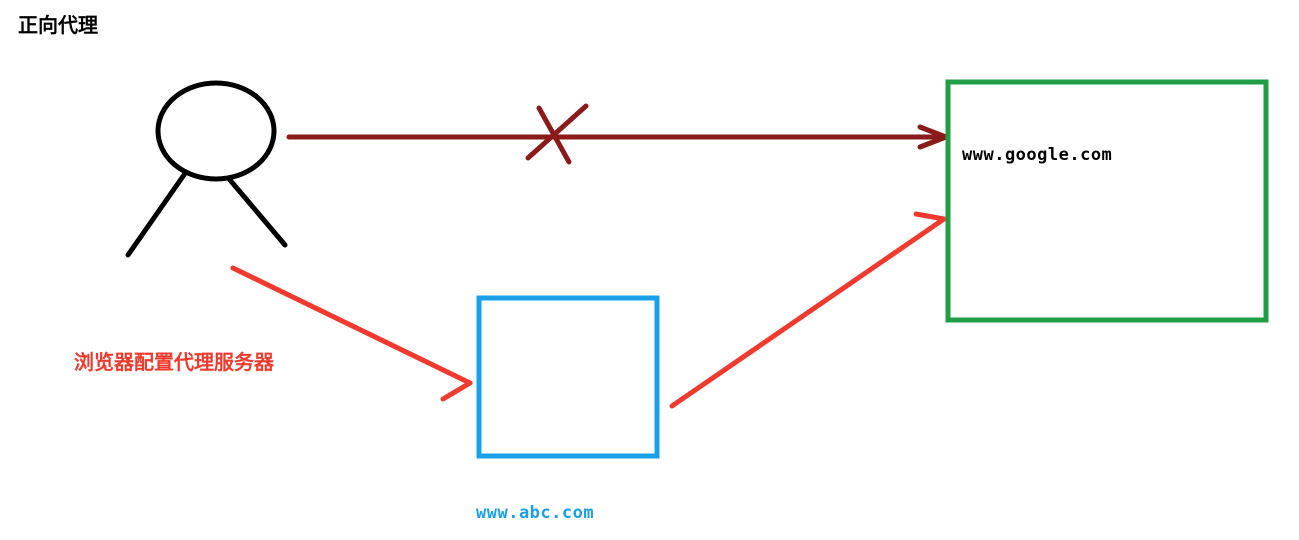  Describe the element at coordinates (1037, 155) in the screenshot. I see `target-server-label: www.google.com` at that location.